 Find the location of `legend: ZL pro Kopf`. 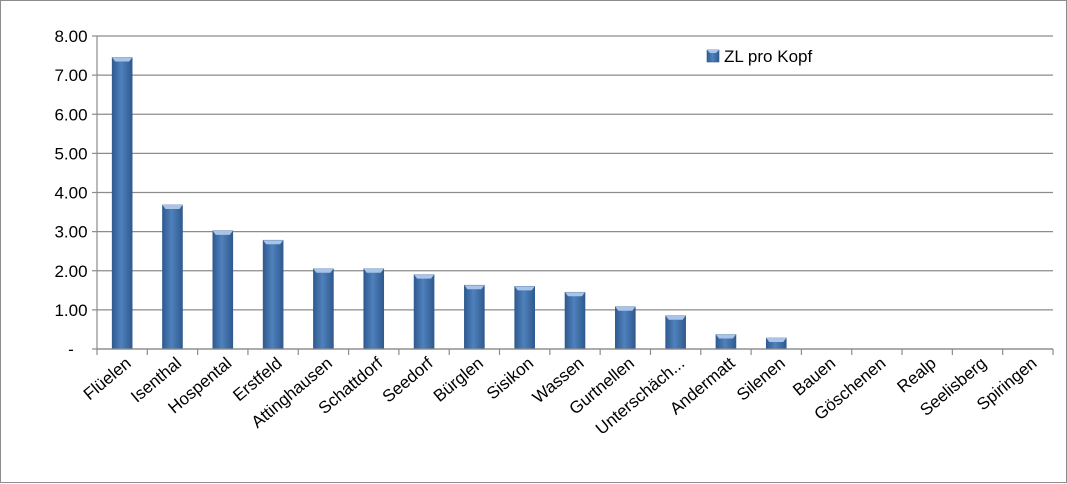

legend: ZL pro Kopf is located at coordinates (759, 56).